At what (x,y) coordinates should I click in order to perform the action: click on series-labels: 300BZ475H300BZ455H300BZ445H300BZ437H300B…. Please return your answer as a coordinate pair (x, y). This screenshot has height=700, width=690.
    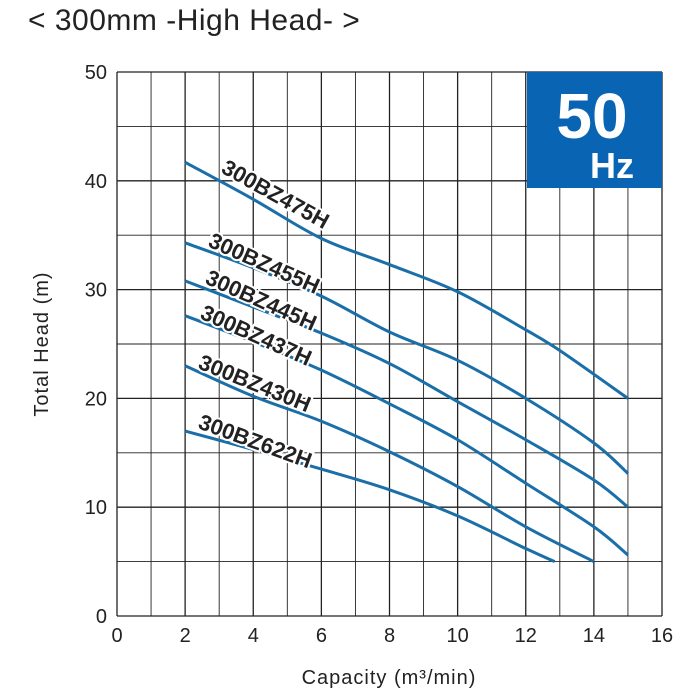
    Looking at the image, I should click on (264, 314).